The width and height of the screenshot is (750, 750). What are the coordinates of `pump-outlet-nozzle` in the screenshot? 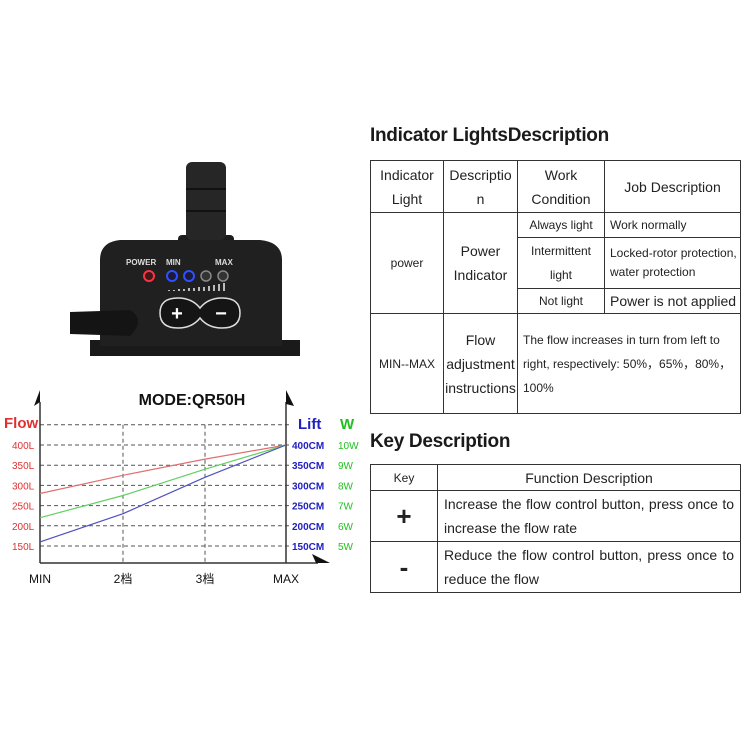 It's located at (206, 204).